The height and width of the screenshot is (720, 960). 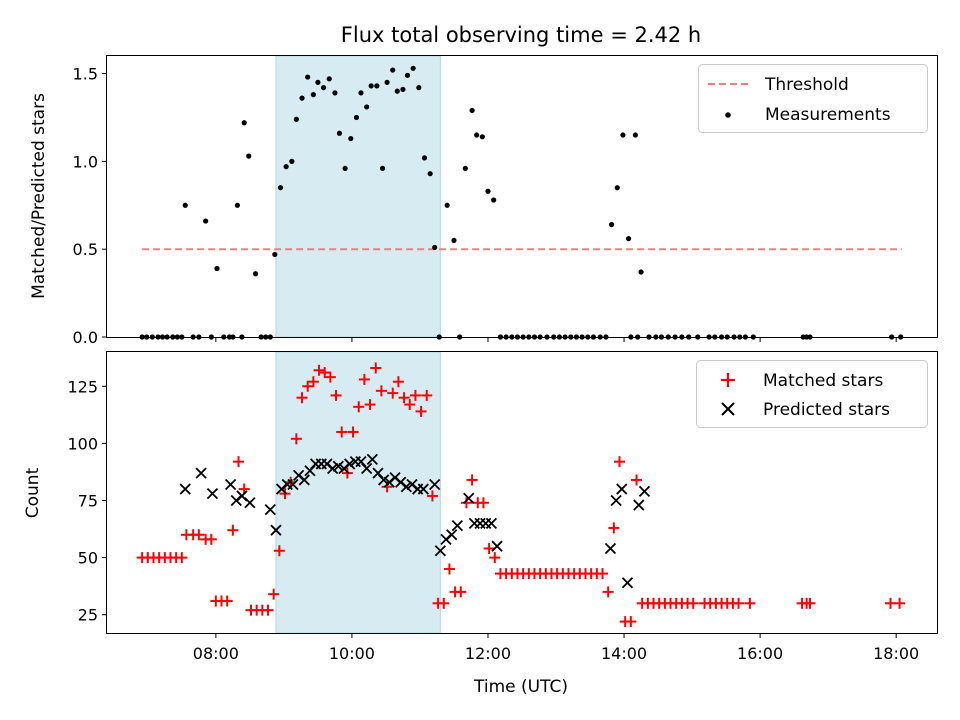 I want to click on chart-title: Flux total observing time = 2.42 h, so click(x=521, y=35).